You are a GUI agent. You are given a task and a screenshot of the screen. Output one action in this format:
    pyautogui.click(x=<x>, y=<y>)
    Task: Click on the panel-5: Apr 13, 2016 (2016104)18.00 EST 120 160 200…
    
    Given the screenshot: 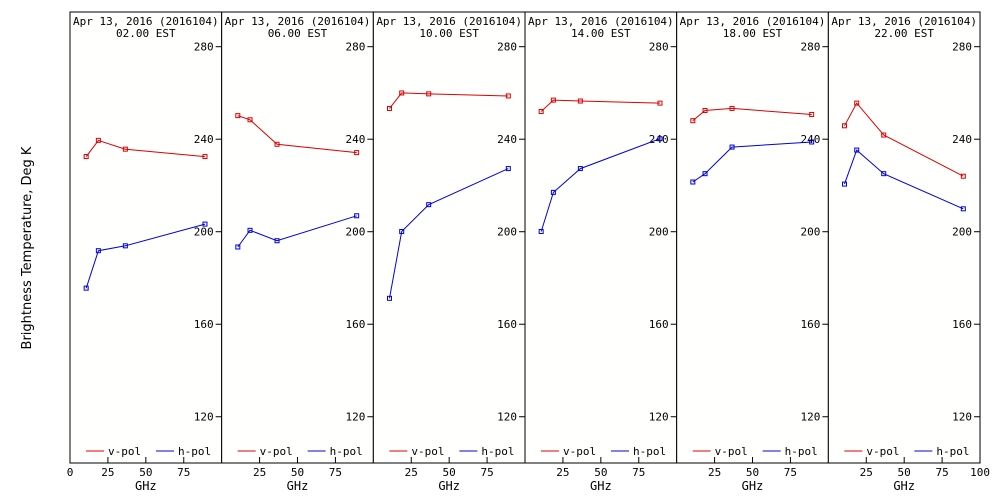 What is the action you would take?
    pyautogui.click(x=752, y=252)
    